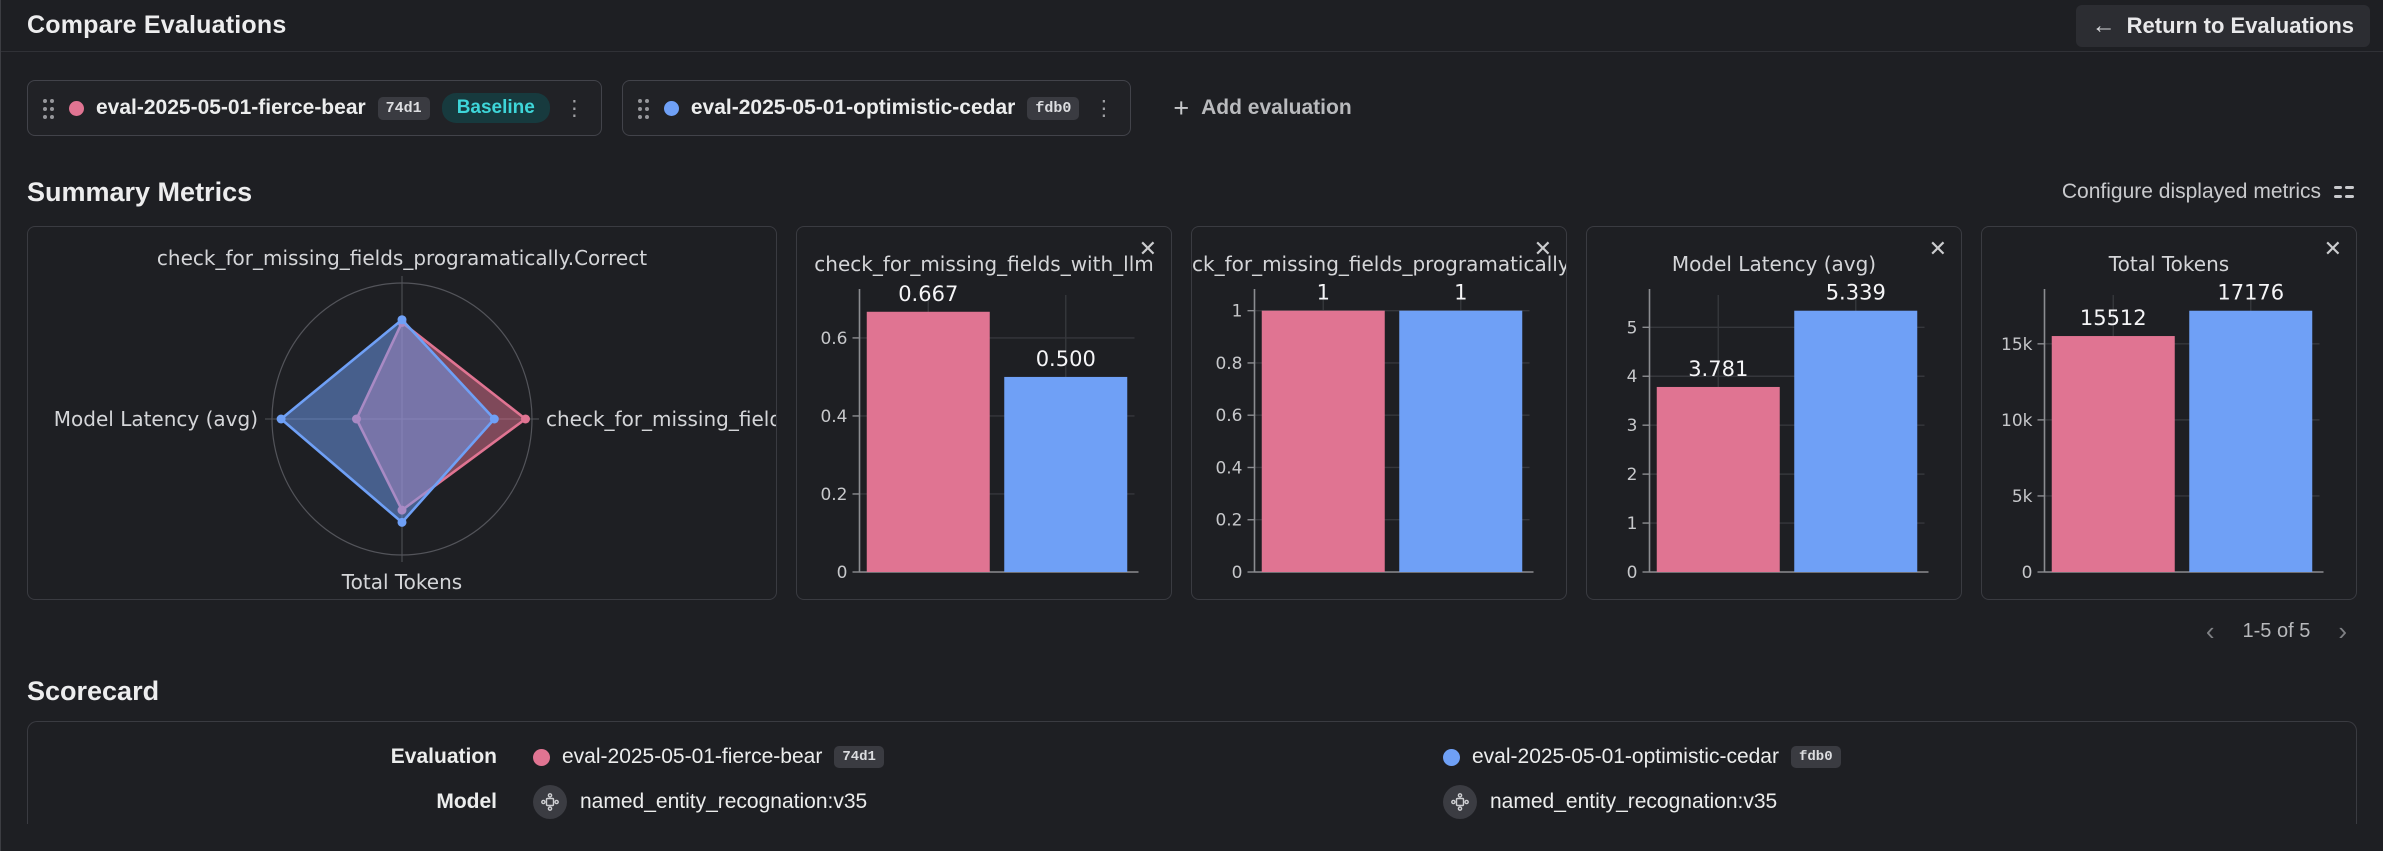 The width and height of the screenshot is (2383, 851). I want to click on chart-title: ck_for_missing_fields_programatically.C, so click(1379, 264).